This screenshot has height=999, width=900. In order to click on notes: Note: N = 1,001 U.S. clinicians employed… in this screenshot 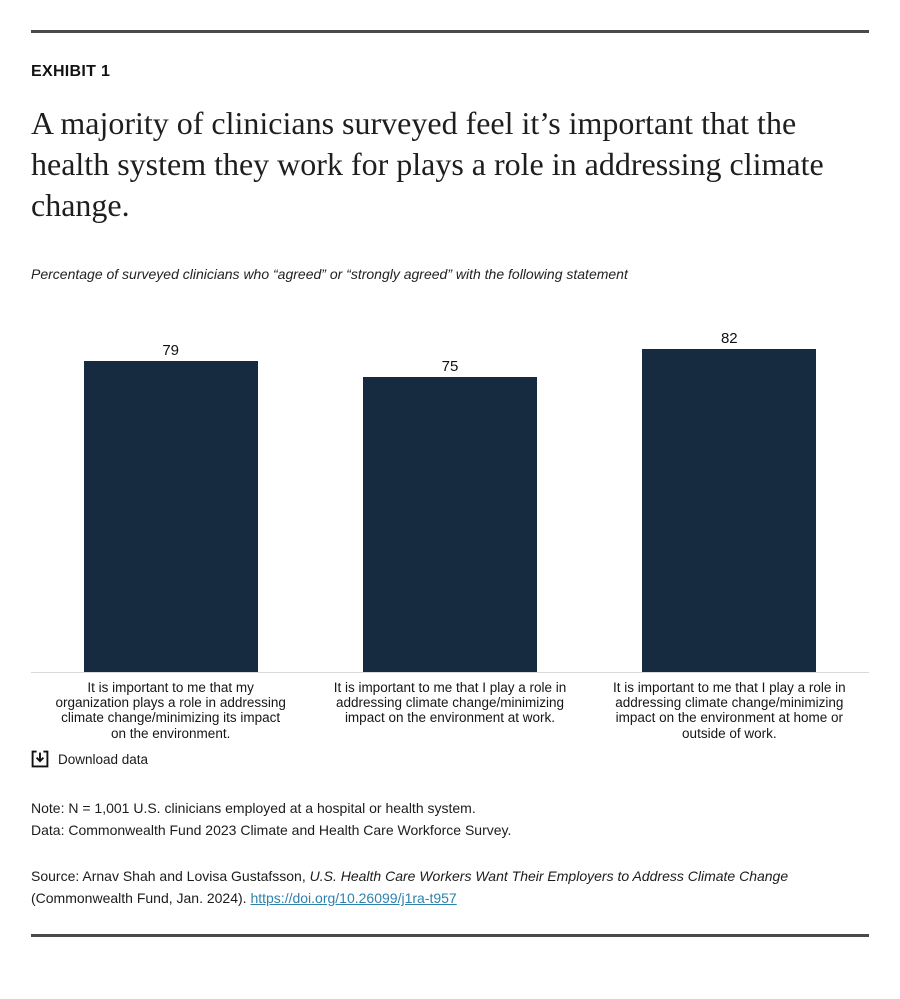, I will do `click(446, 819)`.